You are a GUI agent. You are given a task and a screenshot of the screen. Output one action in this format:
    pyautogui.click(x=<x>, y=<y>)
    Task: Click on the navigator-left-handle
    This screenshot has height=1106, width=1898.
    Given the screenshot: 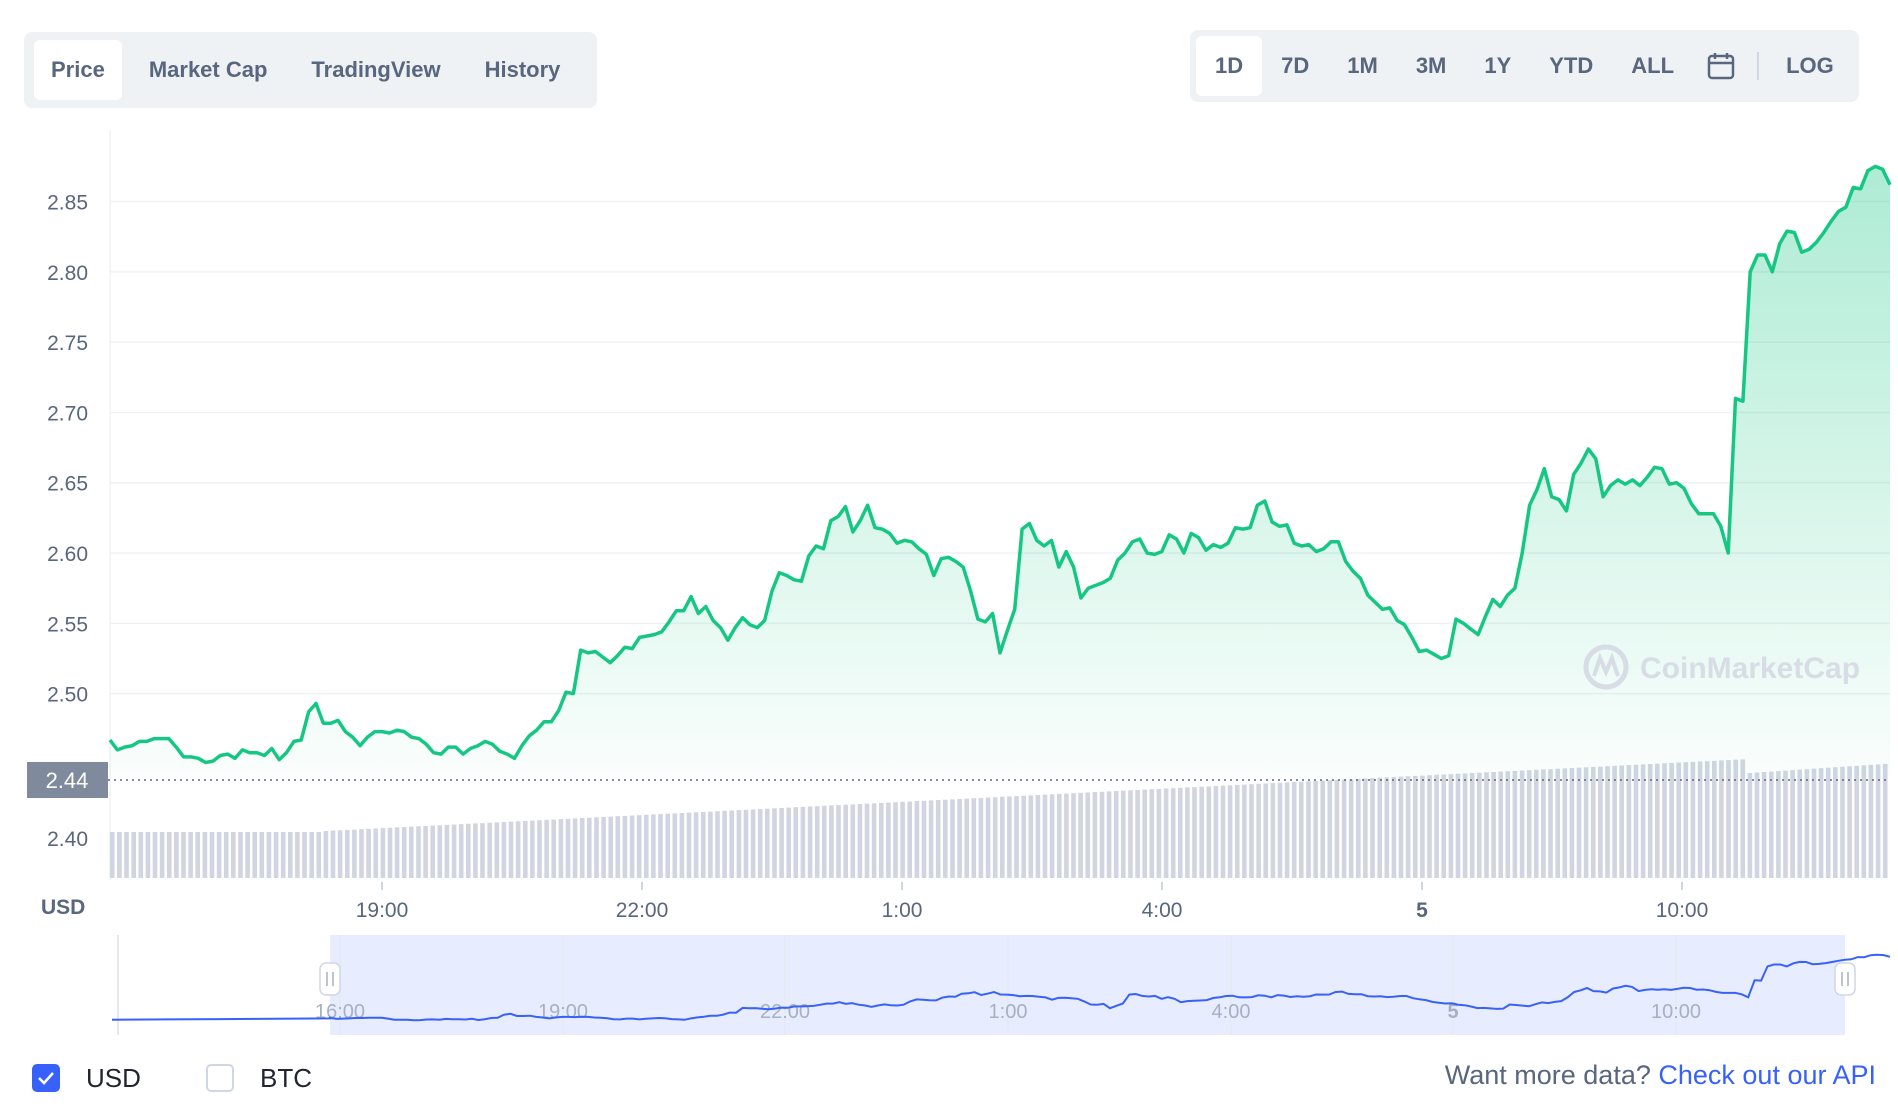 What is the action you would take?
    pyautogui.click(x=330, y=979)
    